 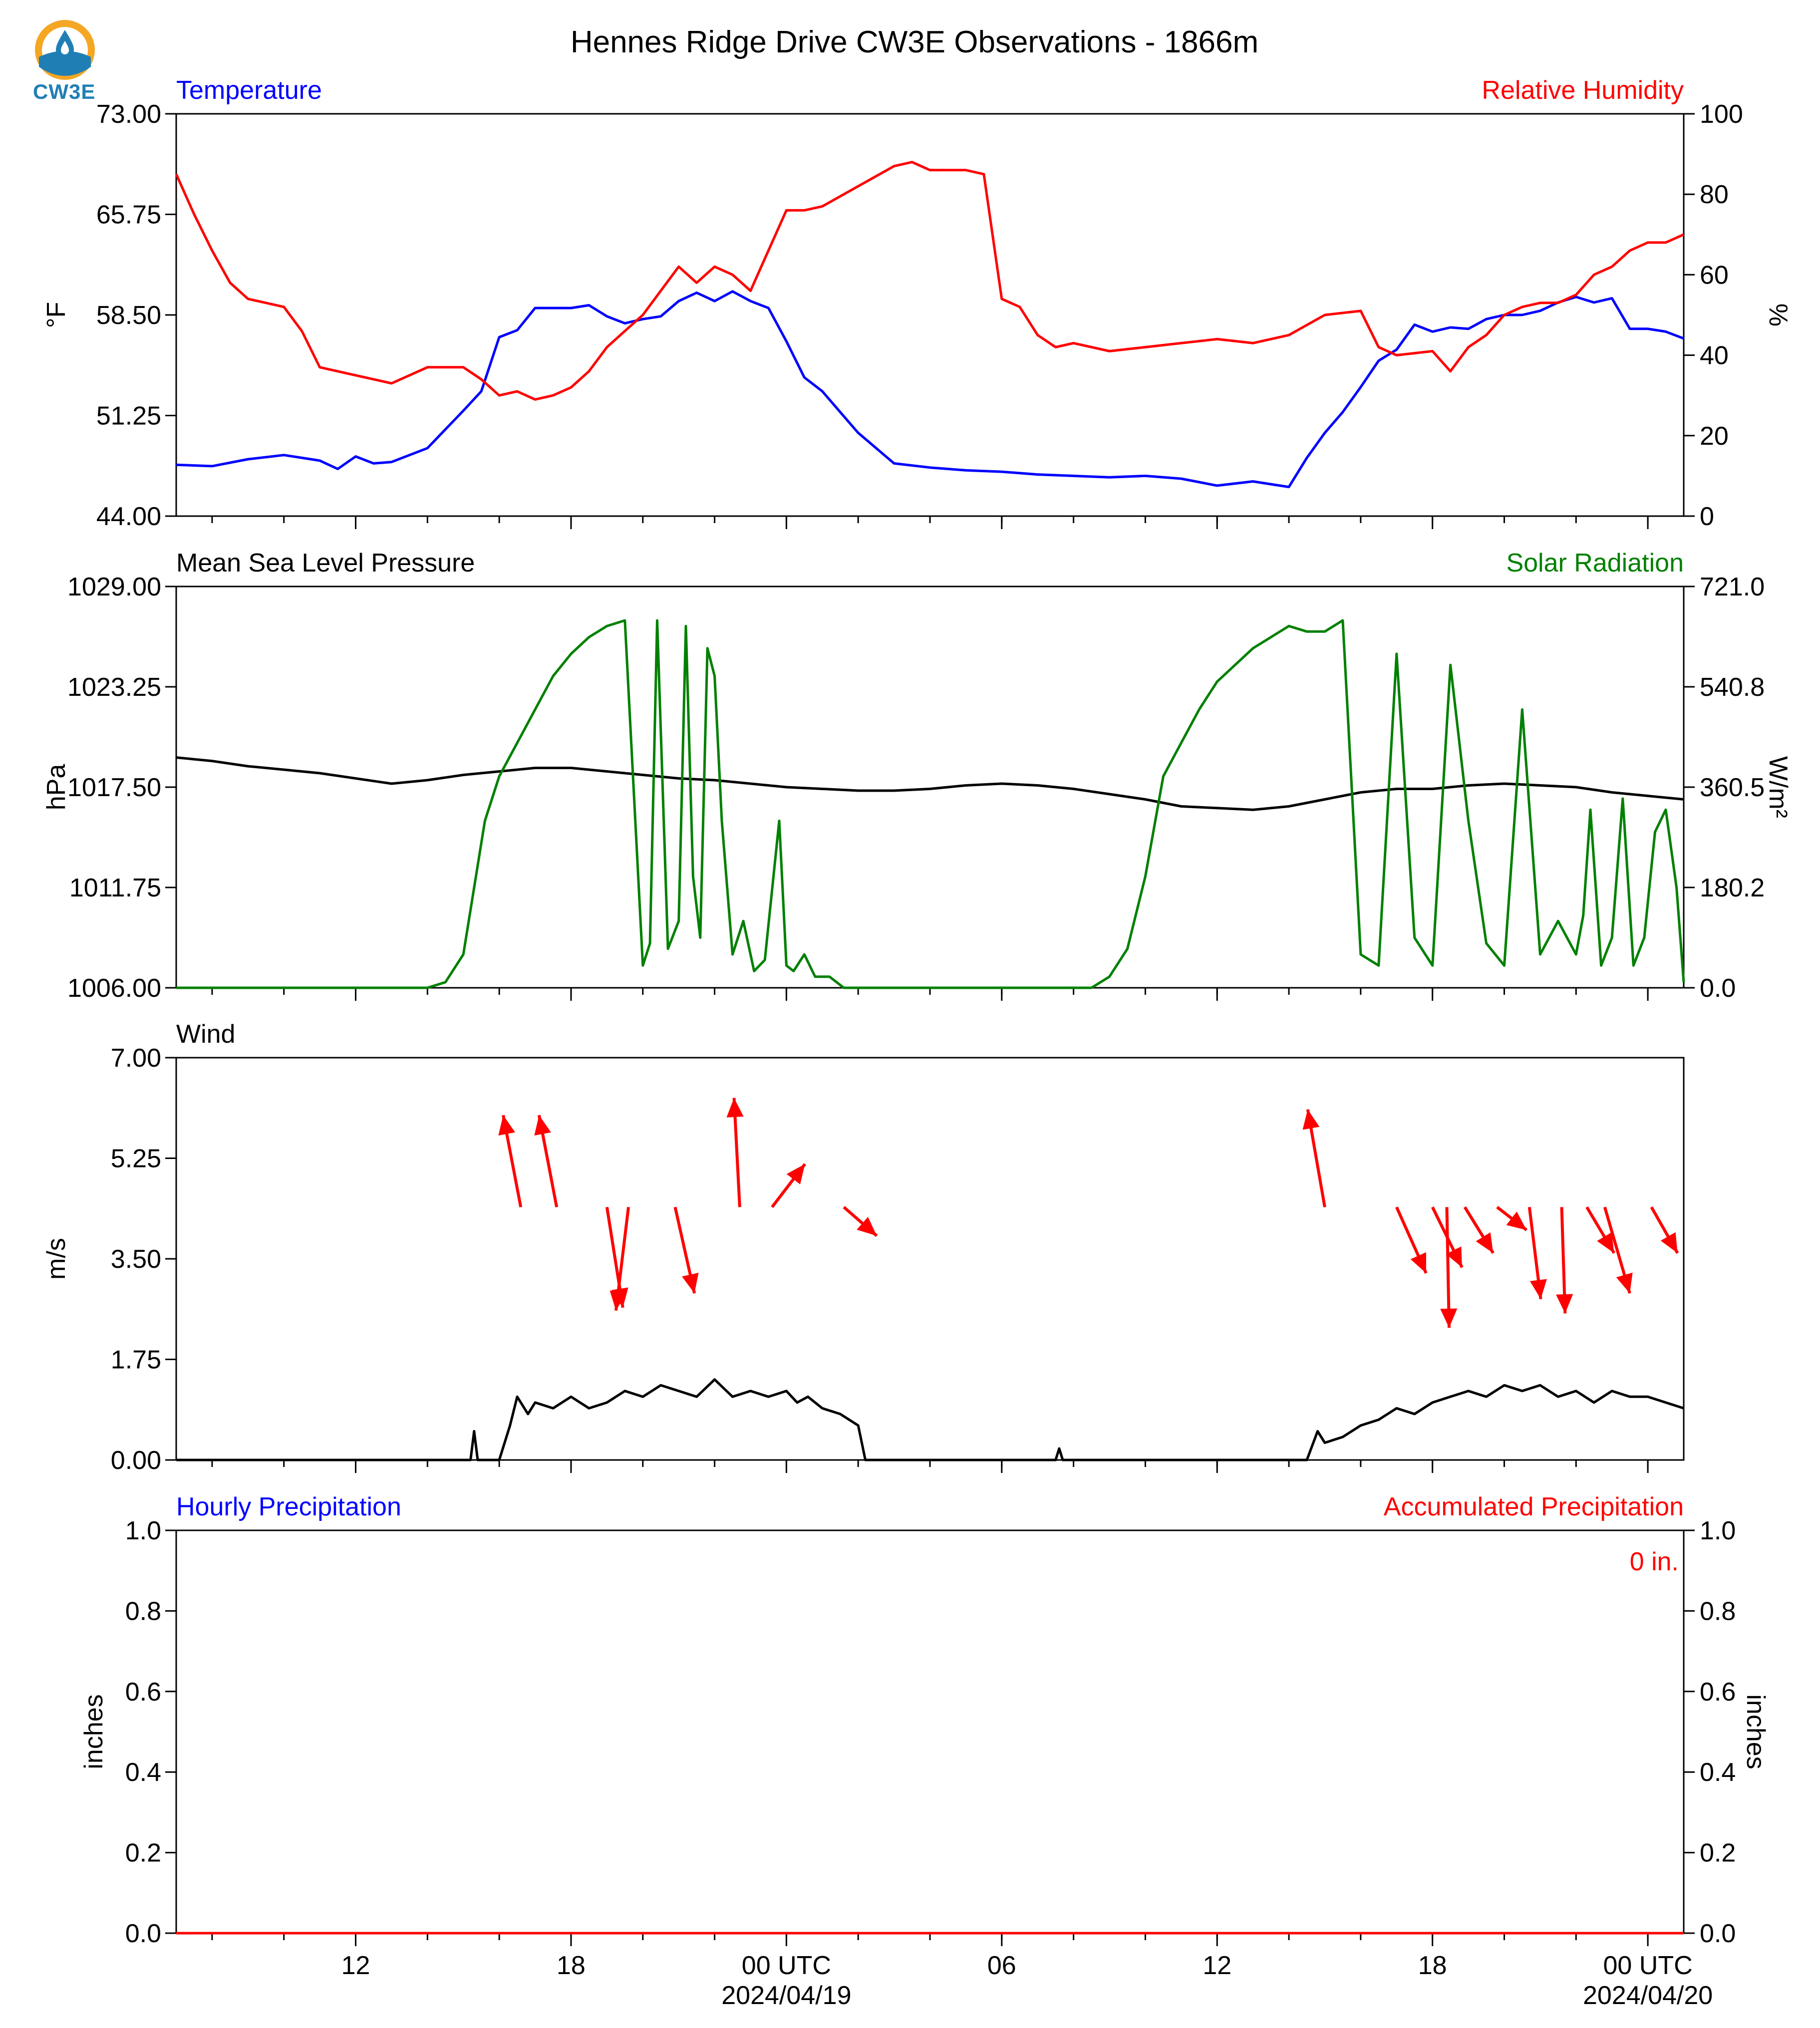 What do you see at coordinates (1778, 787) in the screenshot?
I see `y-right-axis-title: W/m²` at bounding box center [1778, 787].